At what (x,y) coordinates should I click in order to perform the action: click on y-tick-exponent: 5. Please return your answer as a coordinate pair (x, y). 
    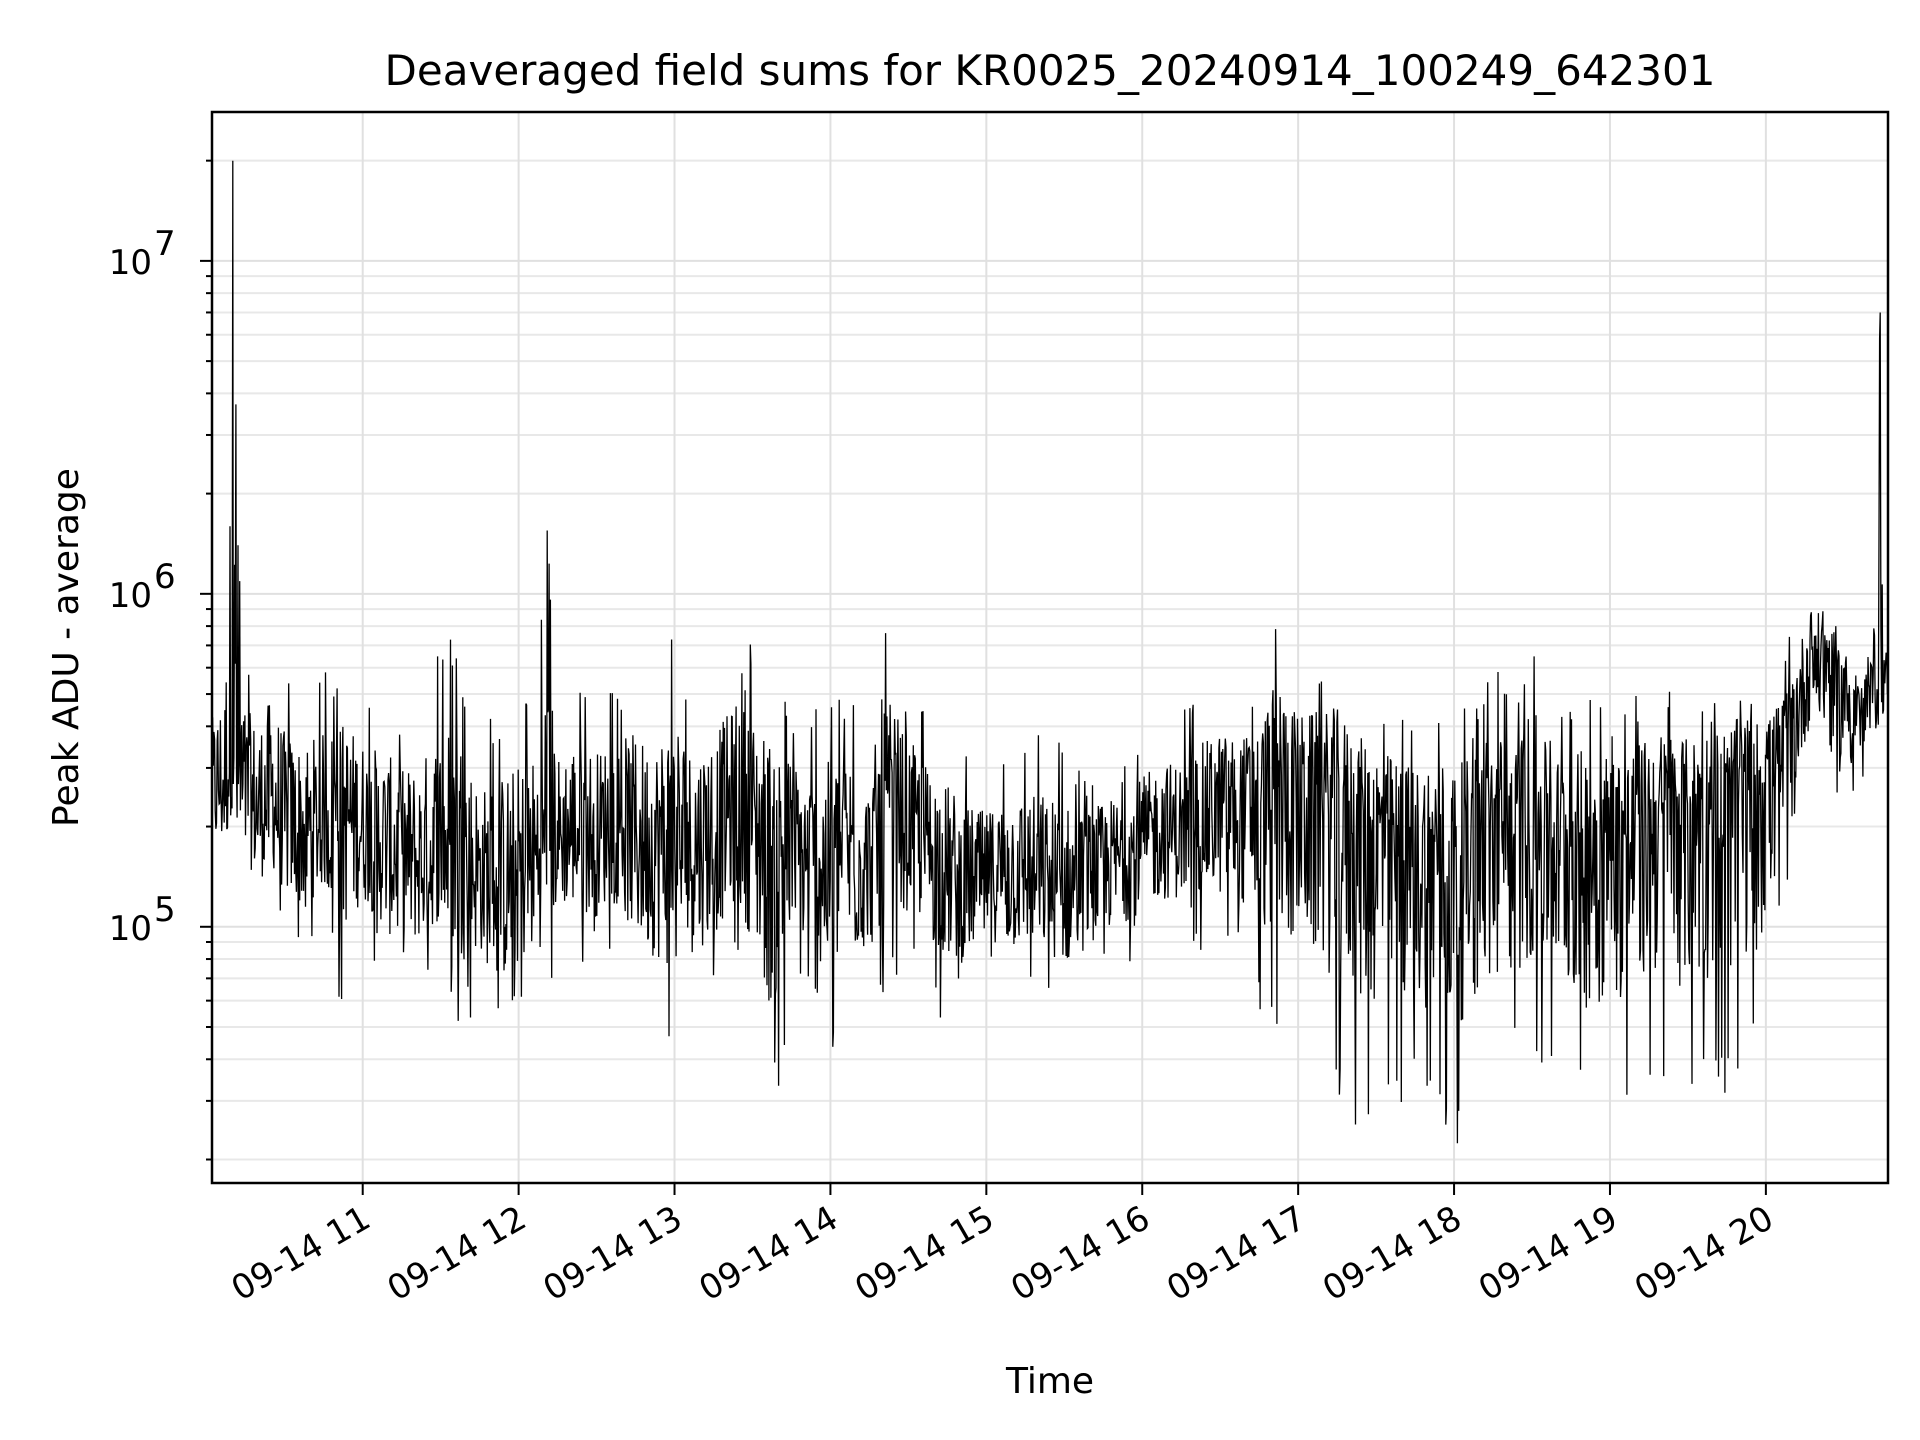
    Looking at the image, I should click on (165, 910).